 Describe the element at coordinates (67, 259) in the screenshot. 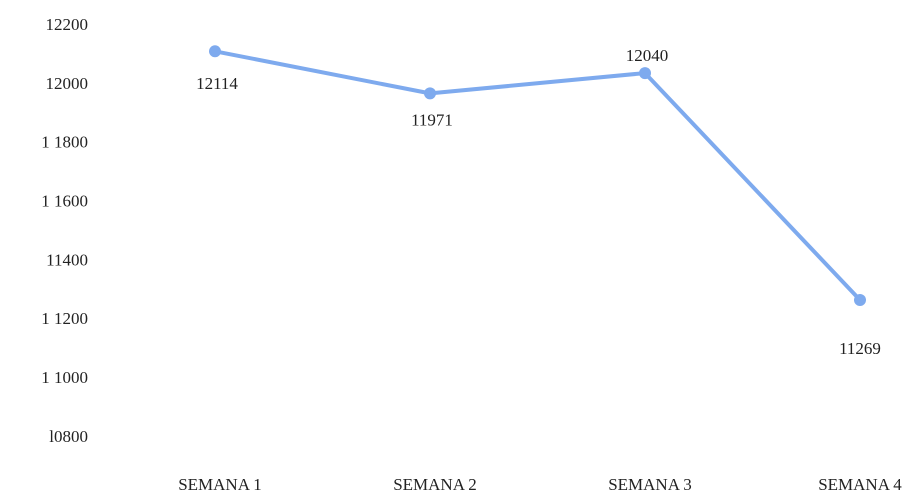

I see `y-tick-label: 11400` at that location.